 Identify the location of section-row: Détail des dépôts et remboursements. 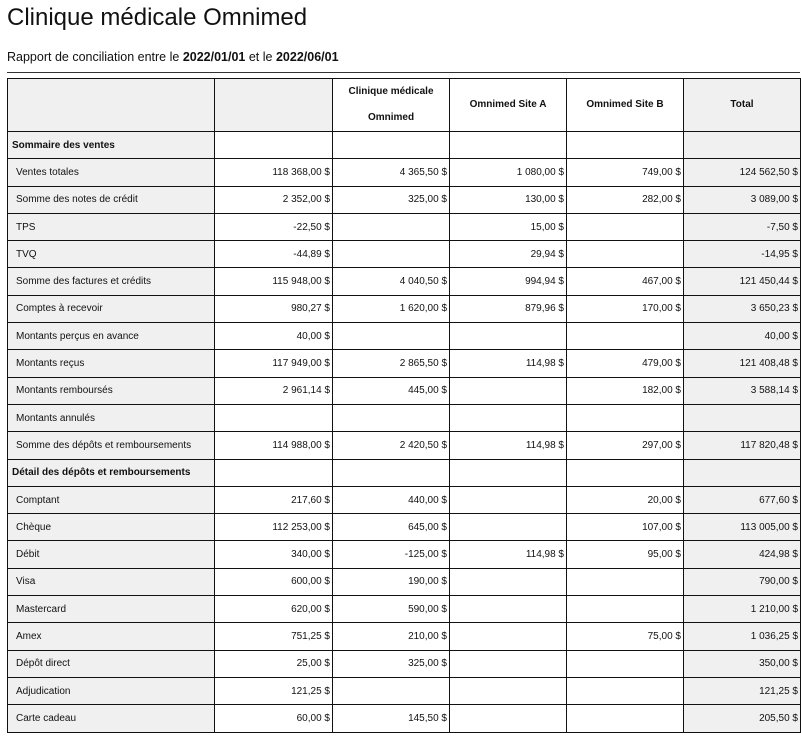
(404, 472).